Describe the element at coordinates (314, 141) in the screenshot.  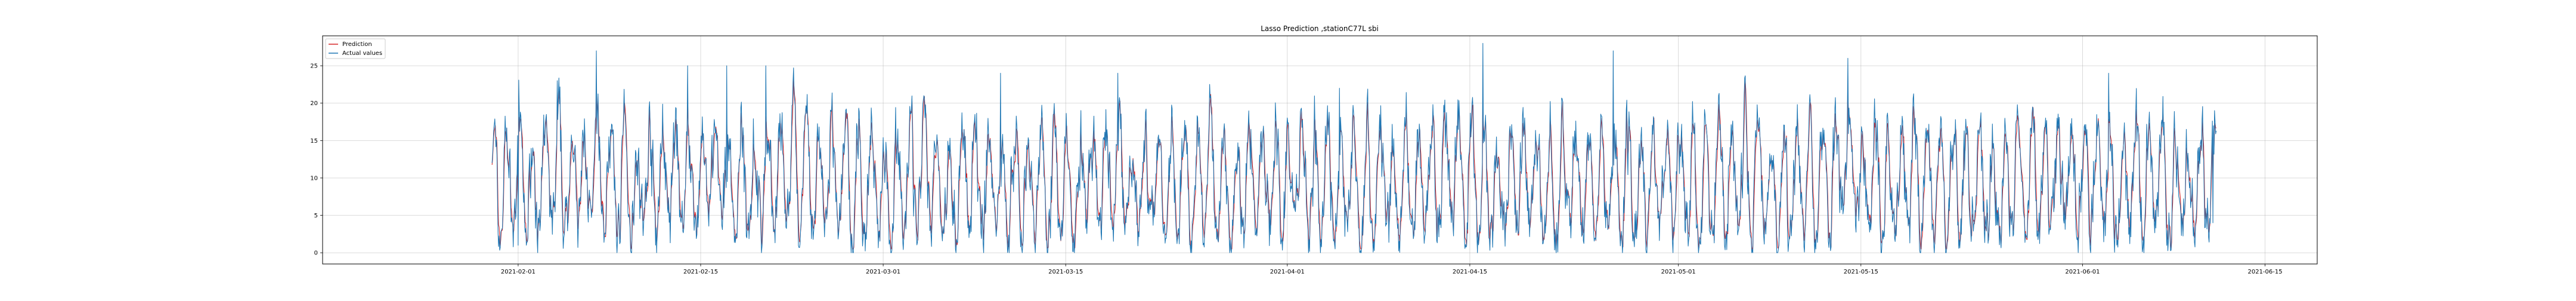
I see `y-tick-label: 15` at that location.